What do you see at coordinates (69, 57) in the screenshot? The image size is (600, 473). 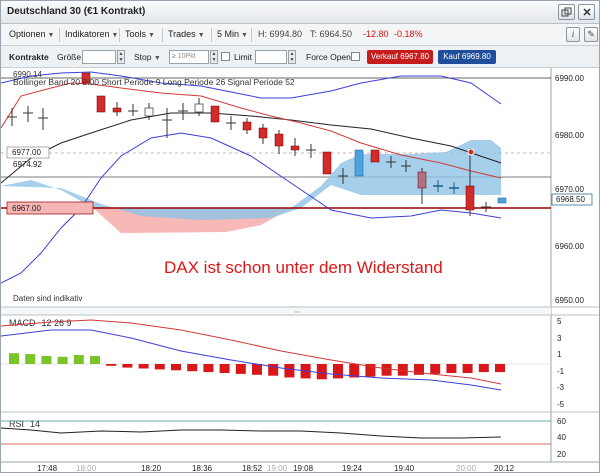 I see `size-label: Größe` at bounding box center [69, 57].